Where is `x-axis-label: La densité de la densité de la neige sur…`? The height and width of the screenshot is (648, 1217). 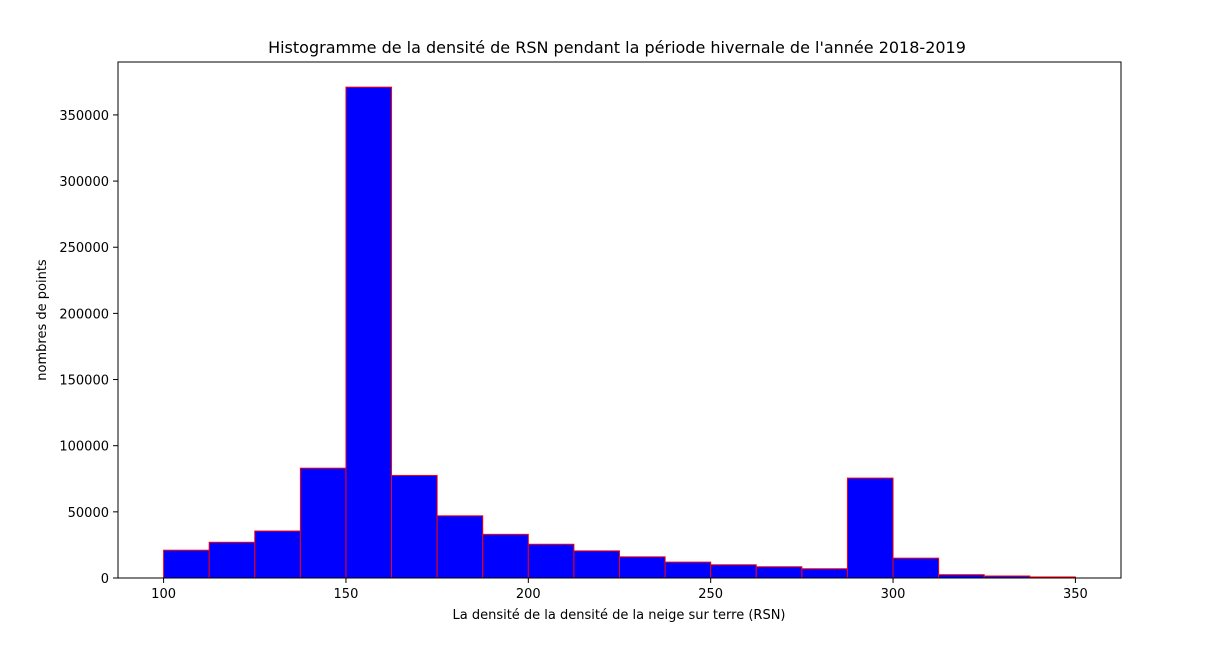 x-axis-label: La densité de la densité de la neige sur… is located at coordinates (618, 615).